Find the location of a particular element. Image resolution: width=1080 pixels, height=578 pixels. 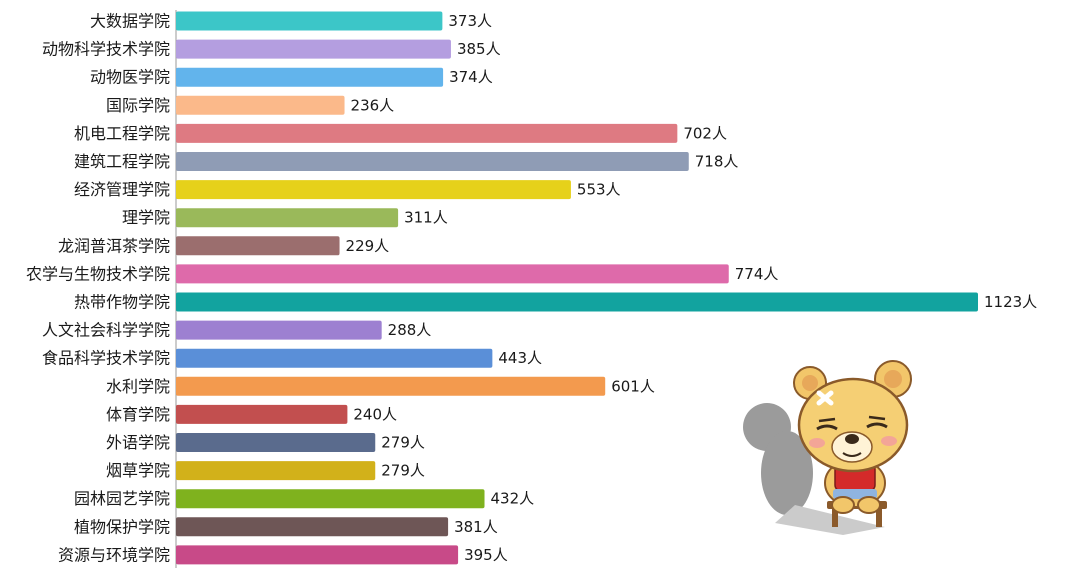

value-label: 385人 is located at coordinates (479, 49).